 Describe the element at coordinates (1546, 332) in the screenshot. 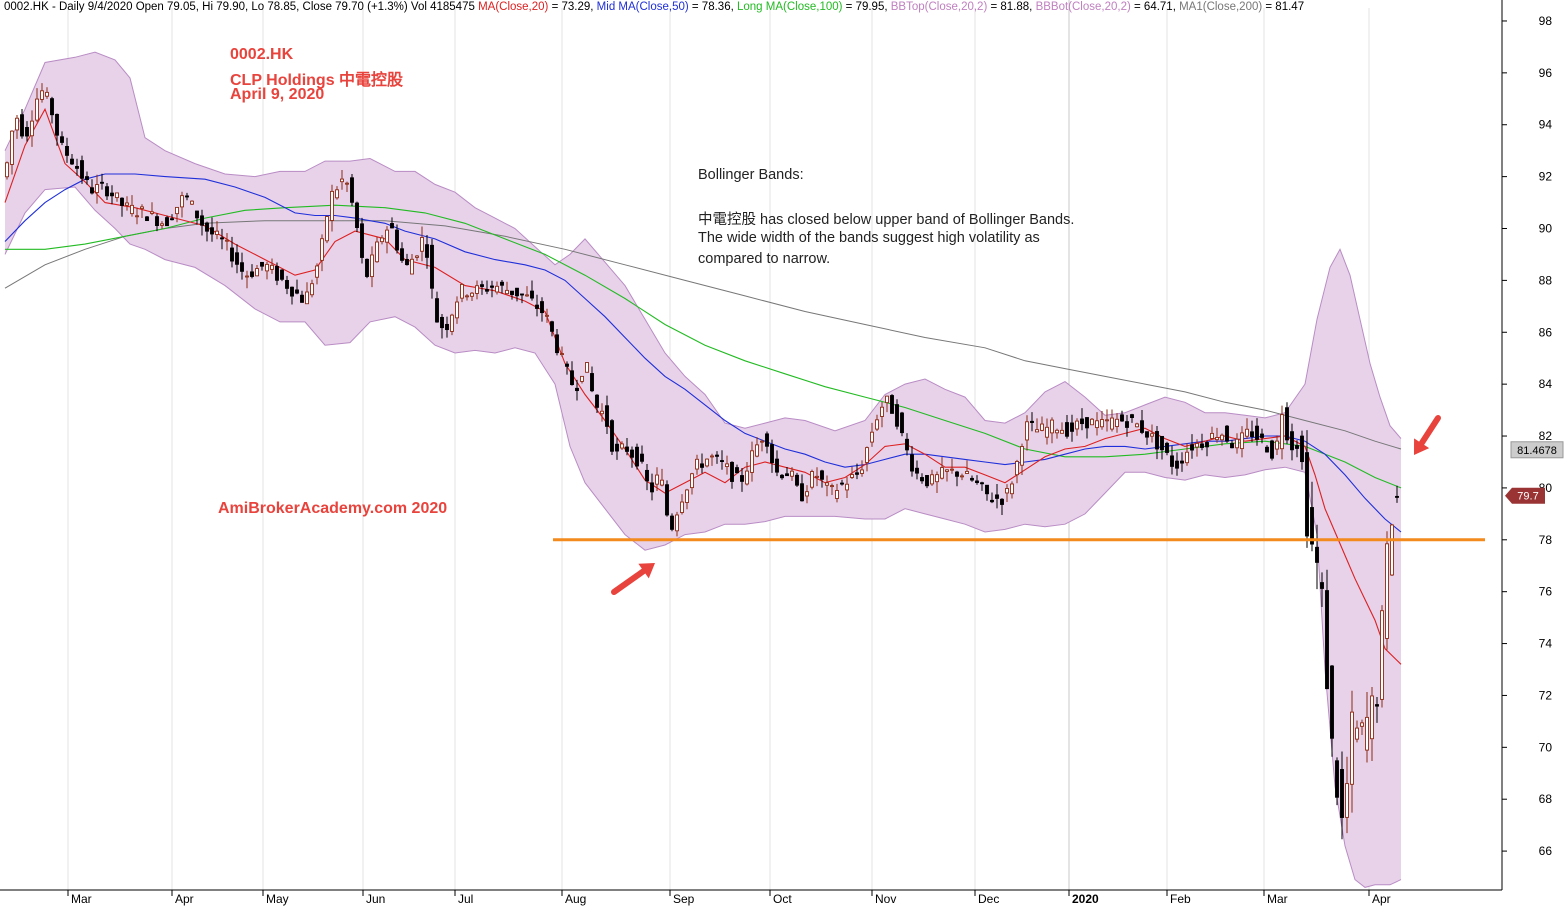

I see `y-tick-label: 86` at that location.